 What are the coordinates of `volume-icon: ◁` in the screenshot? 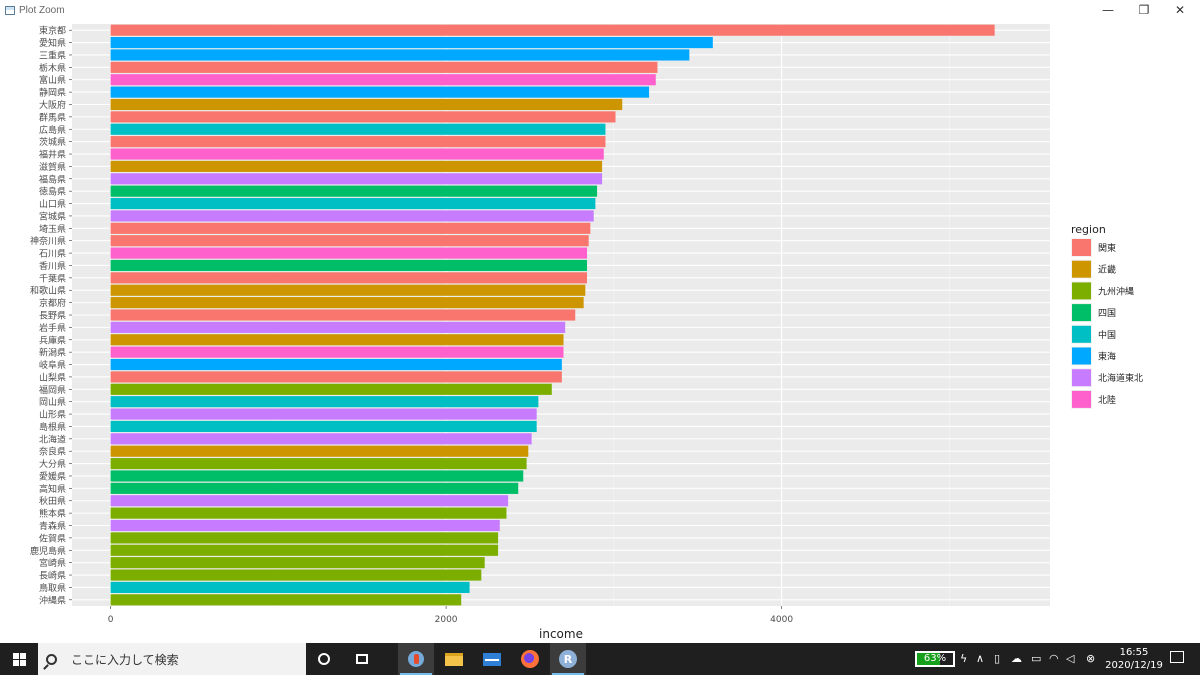 It's located at (1070, 658).